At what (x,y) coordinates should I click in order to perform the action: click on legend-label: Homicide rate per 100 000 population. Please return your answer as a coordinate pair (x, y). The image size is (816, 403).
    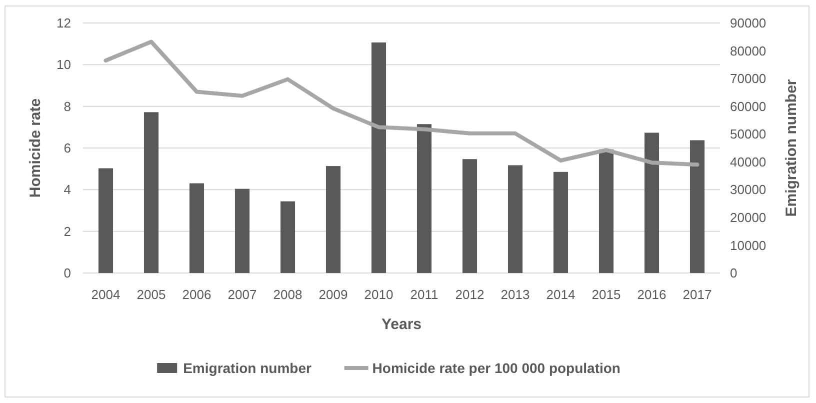
    Looking at the image, I should click on (496, 368).